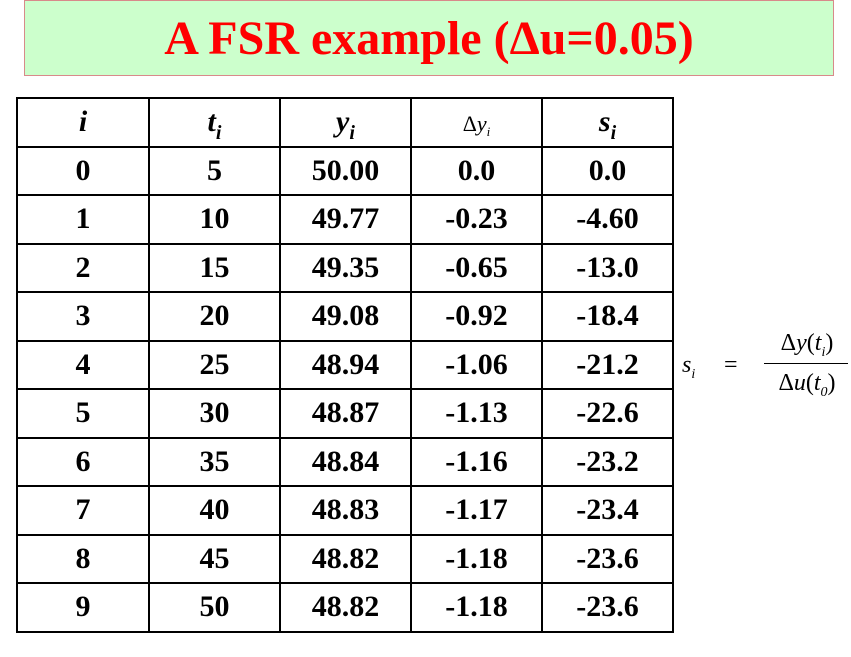 This screenshot has width=851, height=657. What do you see at coordinates (607, 122) in the screenshot?
I see `header-s-i: si` at bounding box center [607, 122].